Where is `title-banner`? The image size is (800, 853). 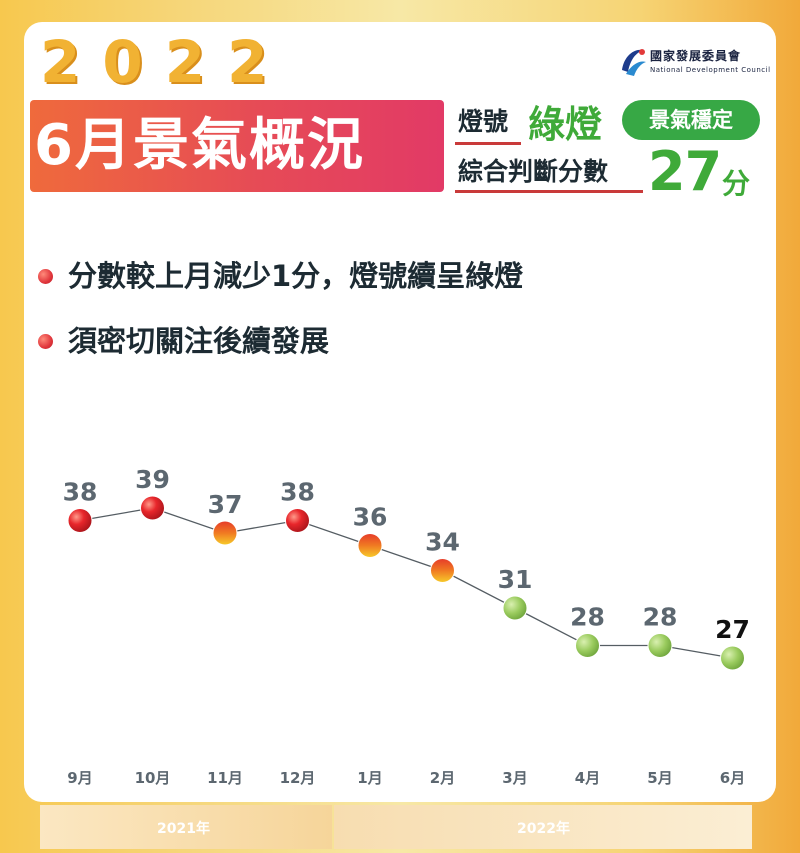
title-banner is located at coordinates (237, 146).